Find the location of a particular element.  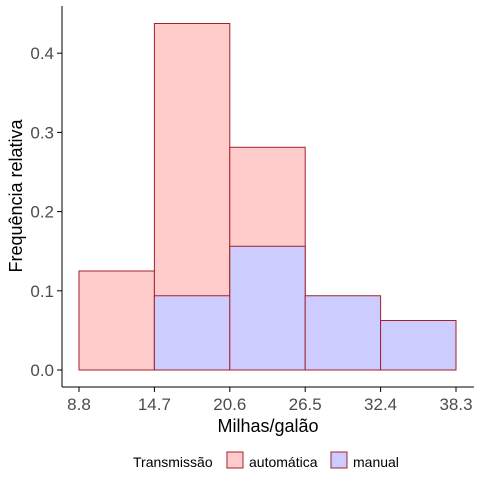

legend-label-manual: manual is located at coordinates (376, 462).